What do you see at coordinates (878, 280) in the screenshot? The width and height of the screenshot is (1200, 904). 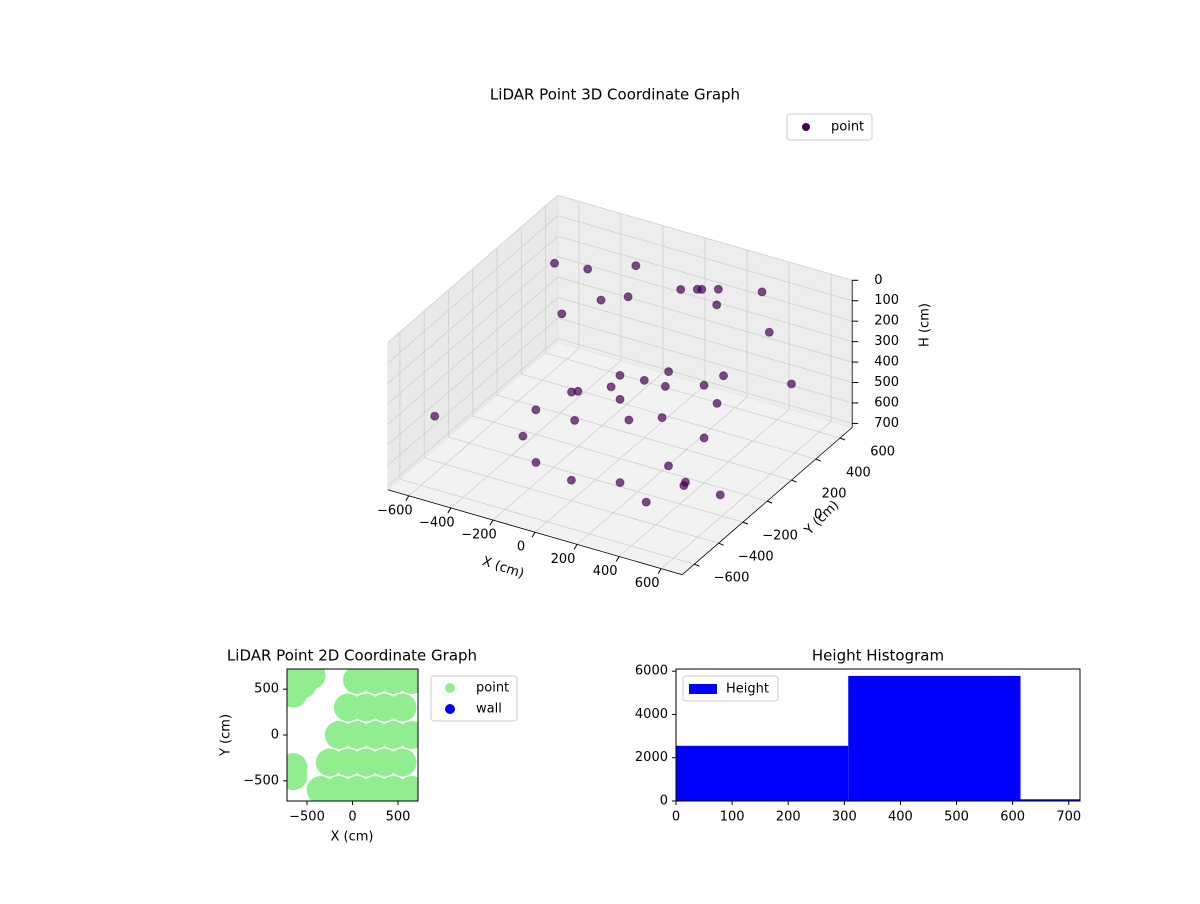 I see `z-tick-label: 0` at bounding box center [878, 280].